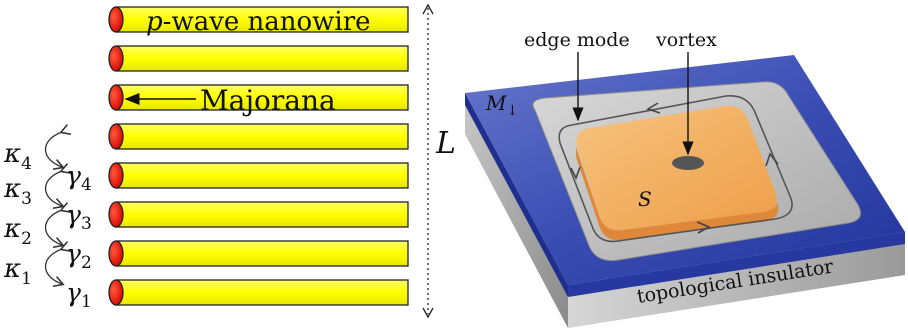  What do you see at coordinates (17, 231) in the screenshot?
I see `kappa-2-label: κ2` at bounding box center [17, 231].